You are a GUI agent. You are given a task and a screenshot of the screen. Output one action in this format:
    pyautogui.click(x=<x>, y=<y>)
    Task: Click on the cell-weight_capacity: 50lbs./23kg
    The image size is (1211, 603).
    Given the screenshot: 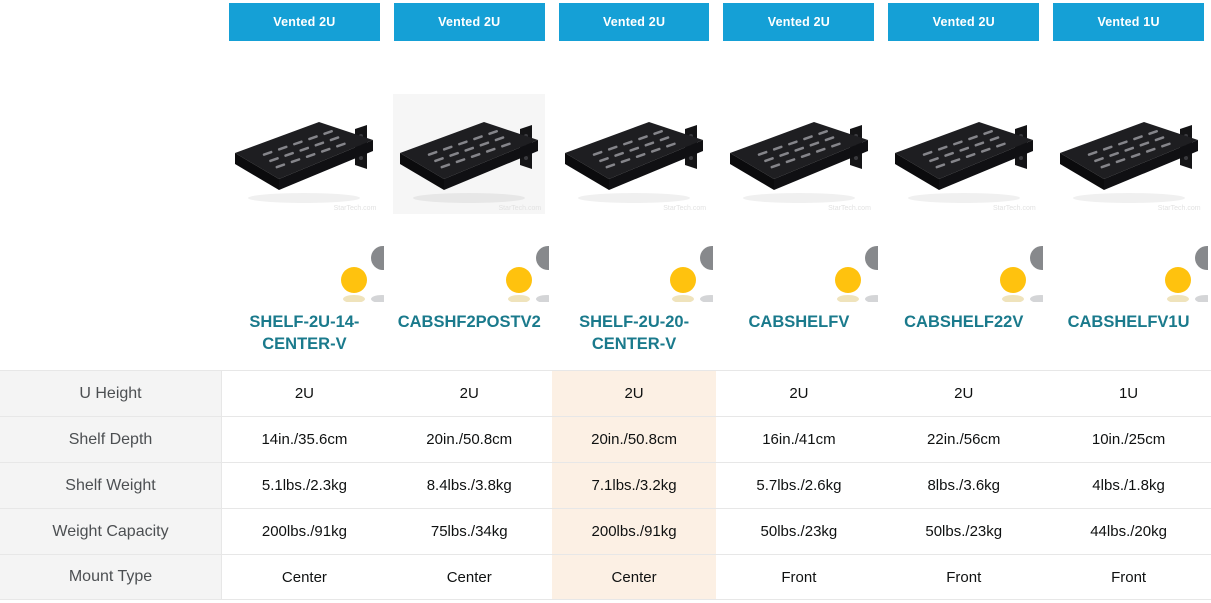 What is the action you would take?
    pyautogui.click(x=799, y=531)
    